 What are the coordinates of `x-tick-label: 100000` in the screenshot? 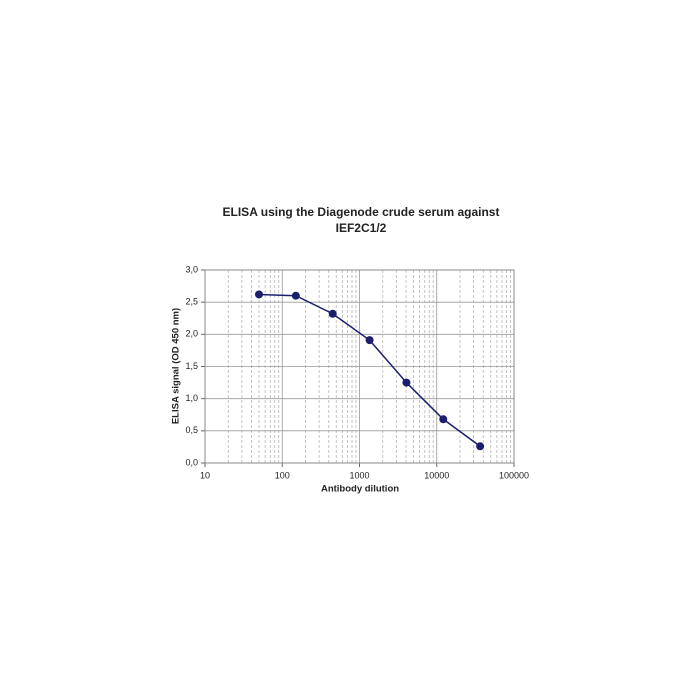 It's located at (514, 475).